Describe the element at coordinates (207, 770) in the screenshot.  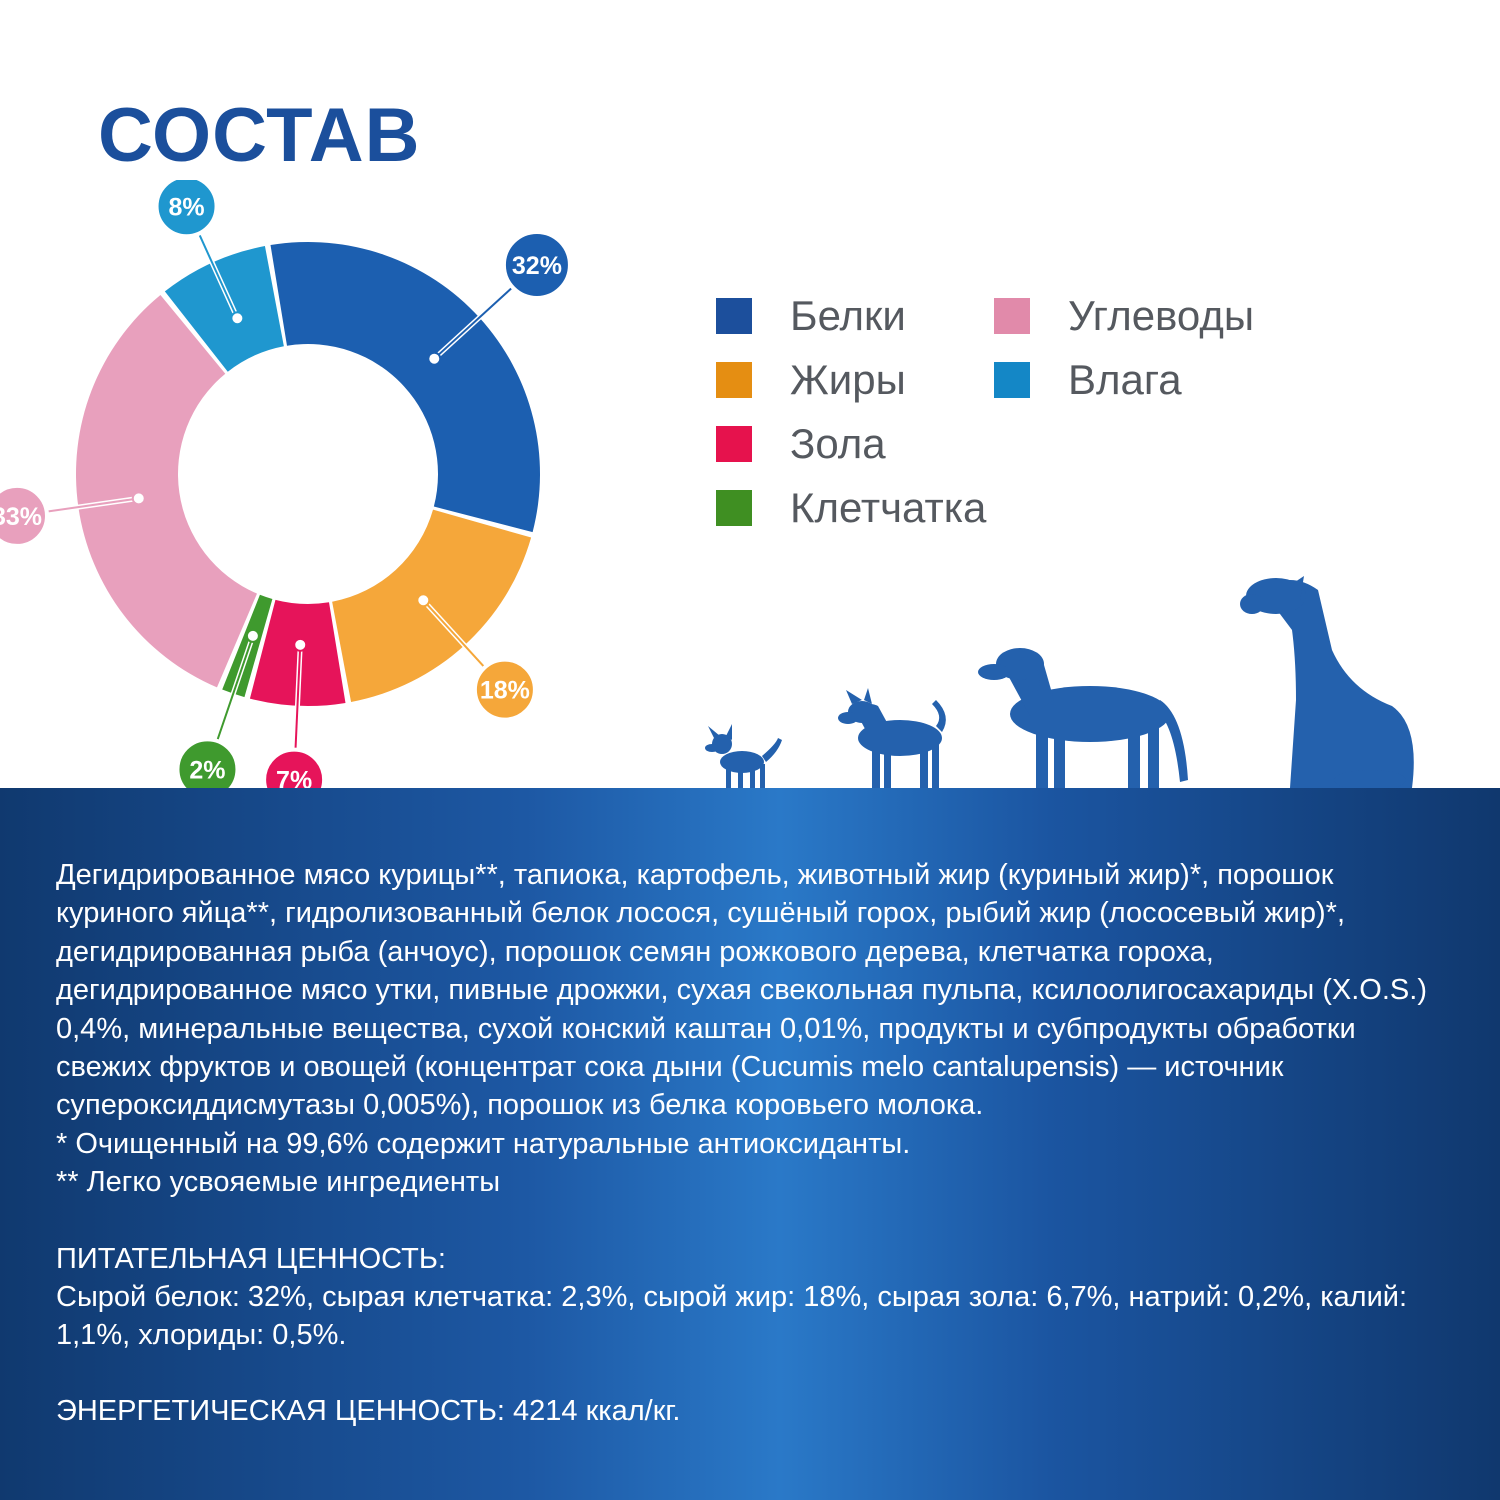
I see `data-label-fiber: 2%` at that location.